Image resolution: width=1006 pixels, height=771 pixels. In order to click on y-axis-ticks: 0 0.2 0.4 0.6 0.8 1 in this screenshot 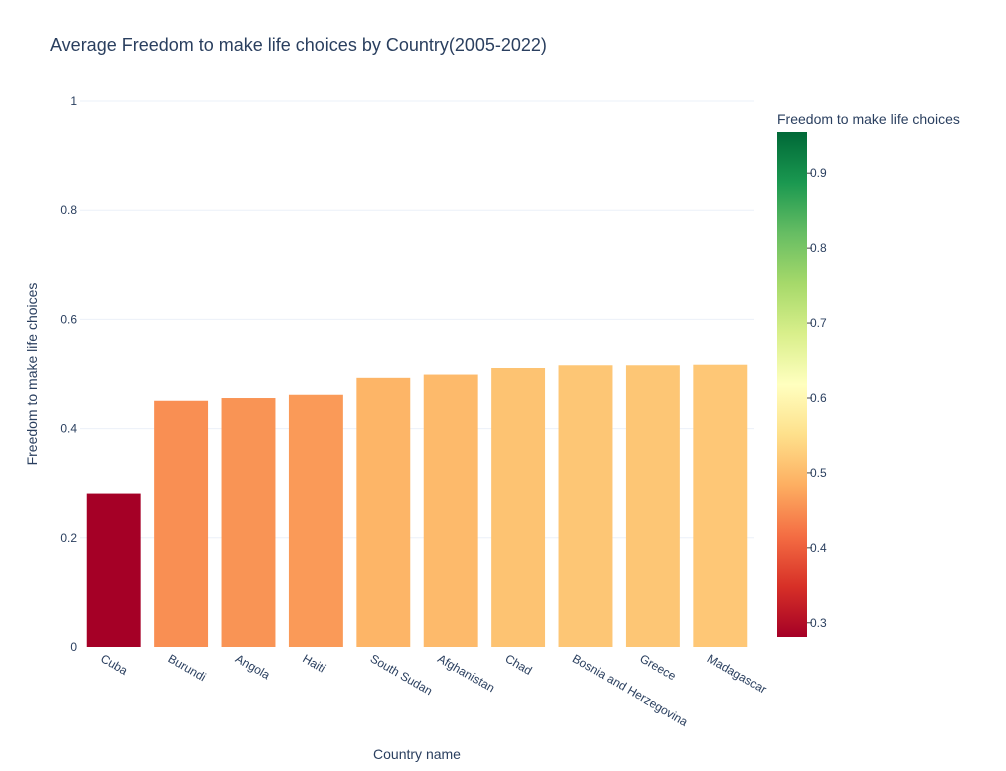, I will do `click(68, 374)`.